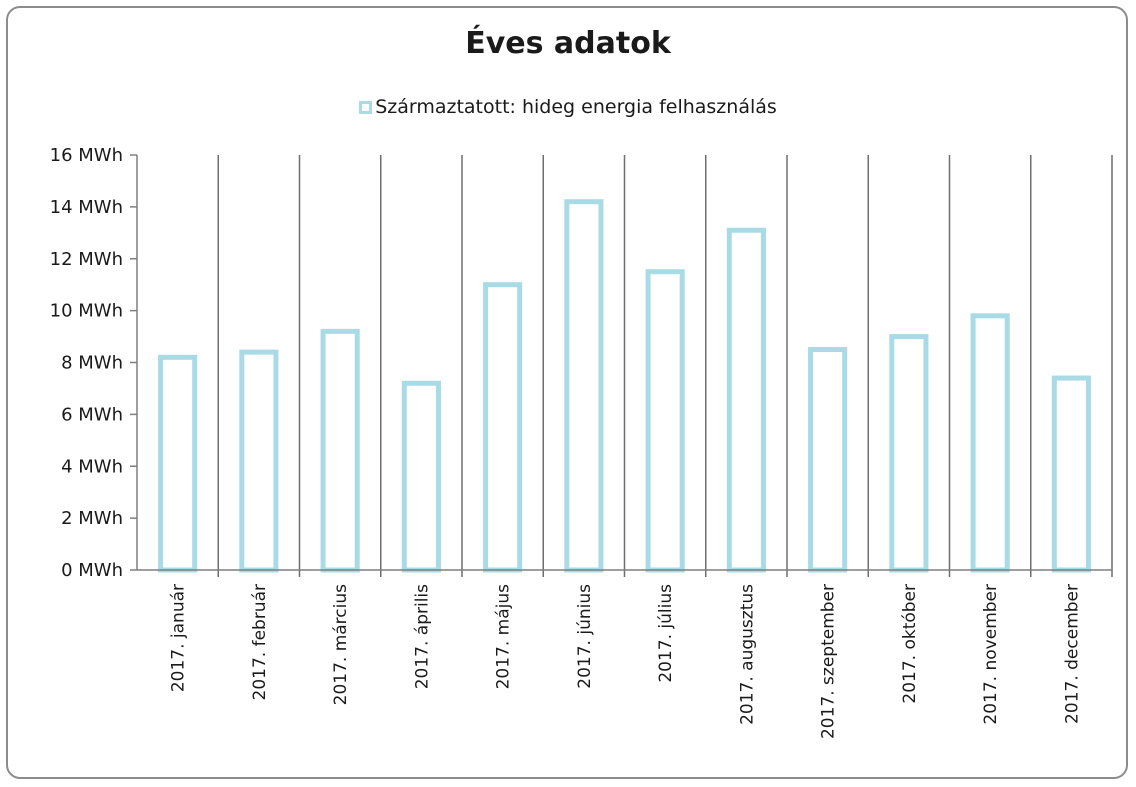  What do you see at coordinates (86, 311) in the screenshot?
I see `y-tick-label: 10 MWh` at bounding box center [86, 311].